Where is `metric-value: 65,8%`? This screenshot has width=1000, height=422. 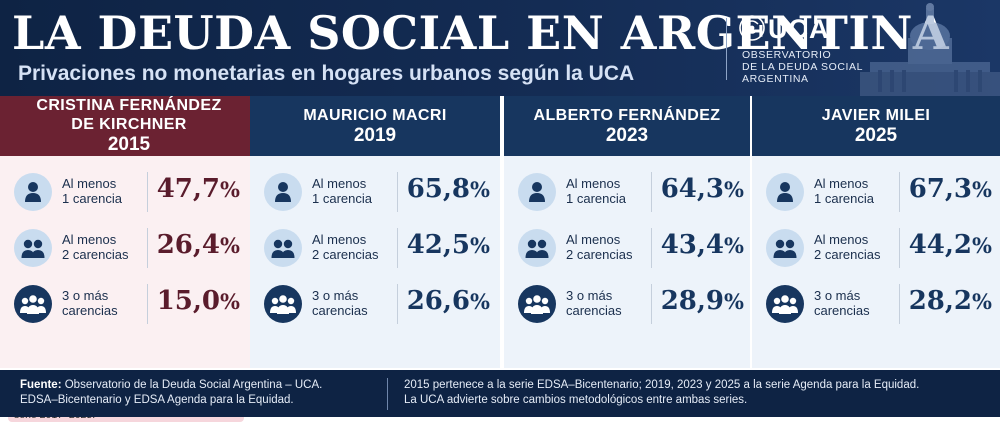
metric-value: 65,8% is located at coordinates (446, 189).